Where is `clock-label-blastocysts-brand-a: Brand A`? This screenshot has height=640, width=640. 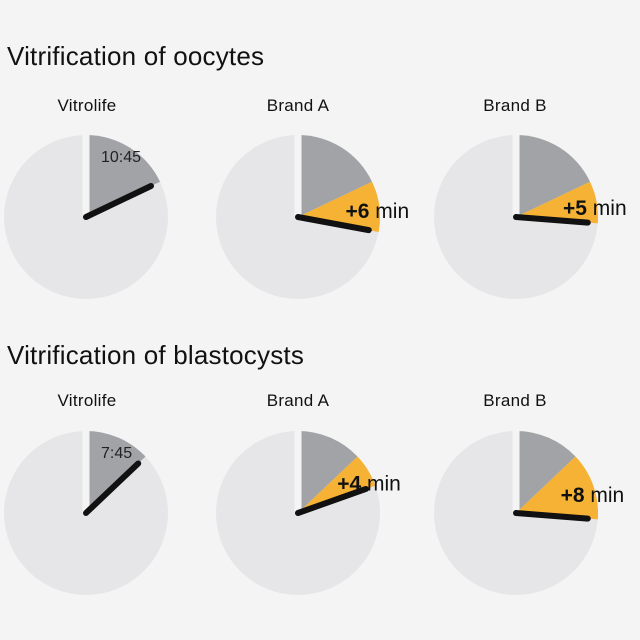 clock-label-blastocysts-brand-a: Brand A is located at coordinates (298, 400).